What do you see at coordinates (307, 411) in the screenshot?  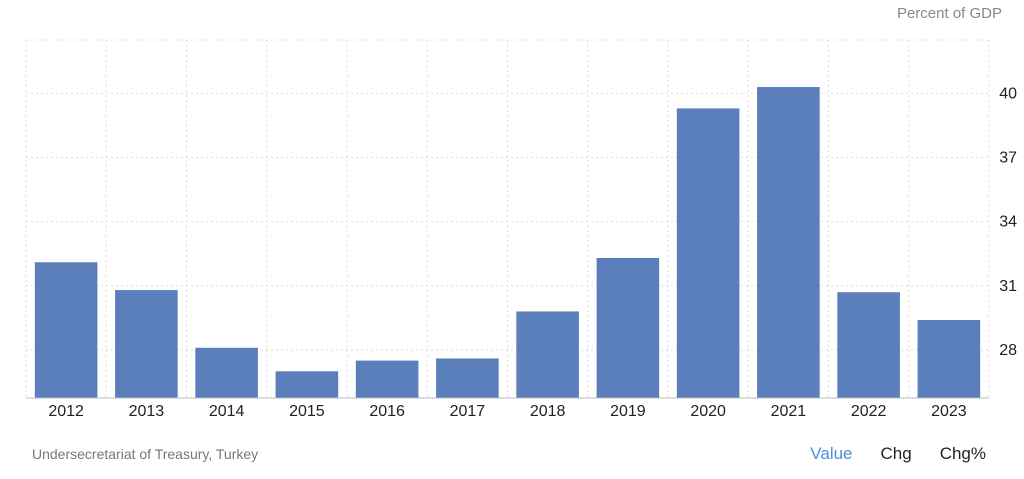 I see `x-tick-label: 2015` at bounding box center [307, 411].